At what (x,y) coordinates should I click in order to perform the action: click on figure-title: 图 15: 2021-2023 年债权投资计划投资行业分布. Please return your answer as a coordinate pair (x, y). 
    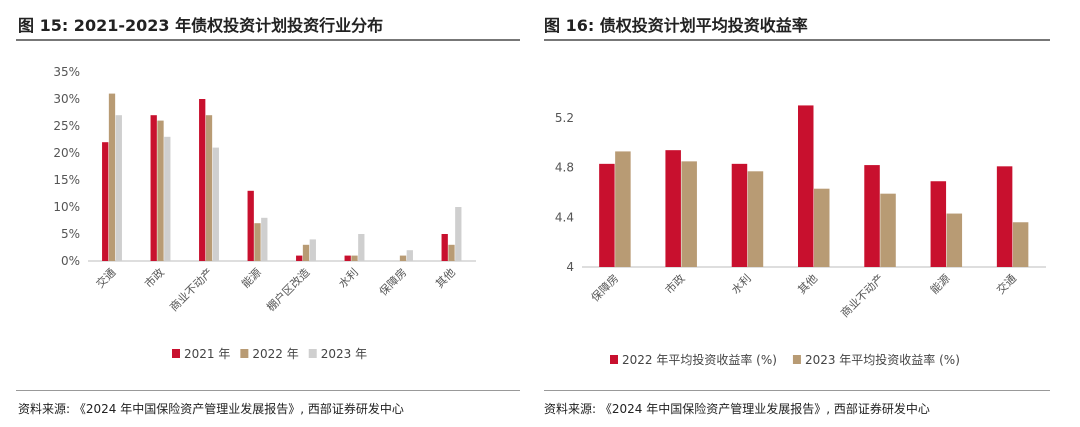
    Looking at the image, I should click on (201, 25).